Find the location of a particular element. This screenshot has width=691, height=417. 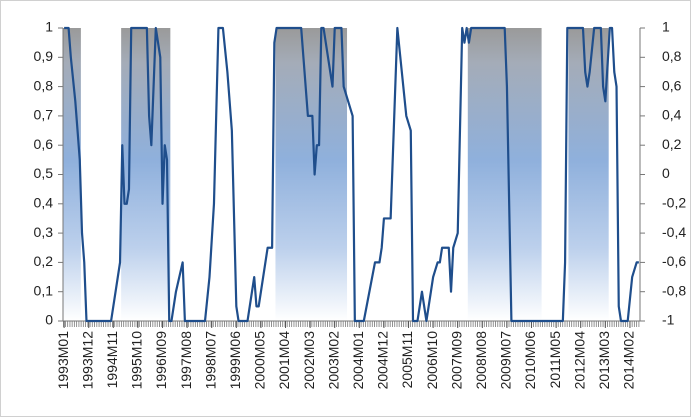

x-tick-label: 2005M11 is located at coordinates (407, 360).